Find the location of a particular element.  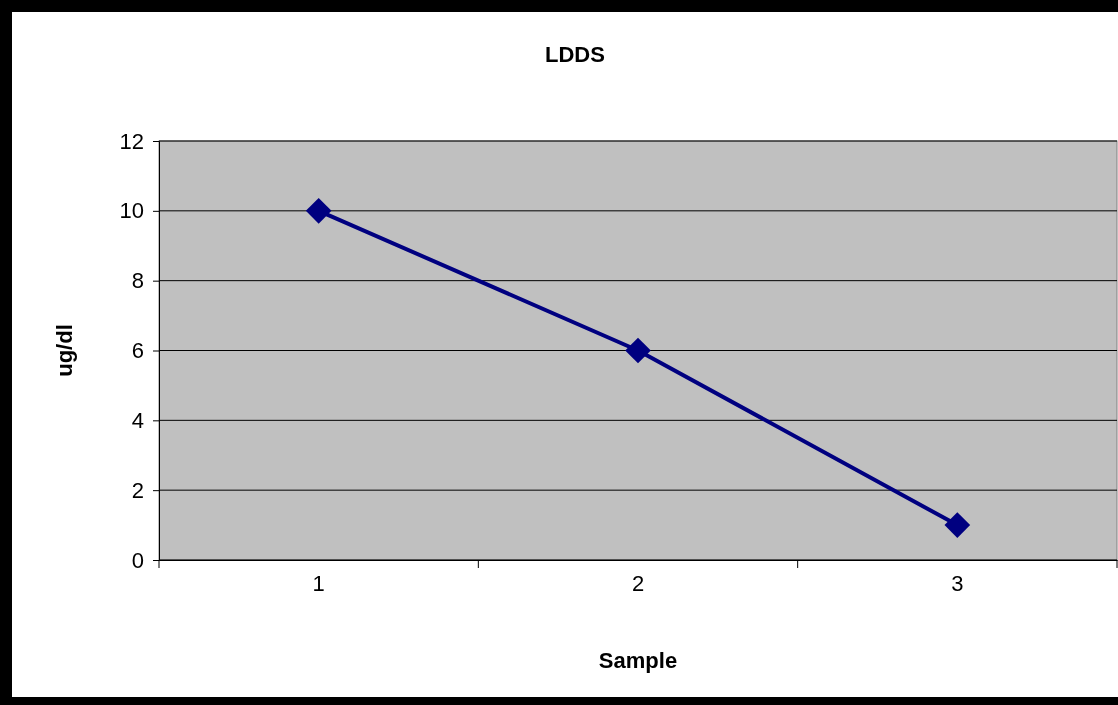

y-tick-label: 2 is located at coordinates (137, 490).